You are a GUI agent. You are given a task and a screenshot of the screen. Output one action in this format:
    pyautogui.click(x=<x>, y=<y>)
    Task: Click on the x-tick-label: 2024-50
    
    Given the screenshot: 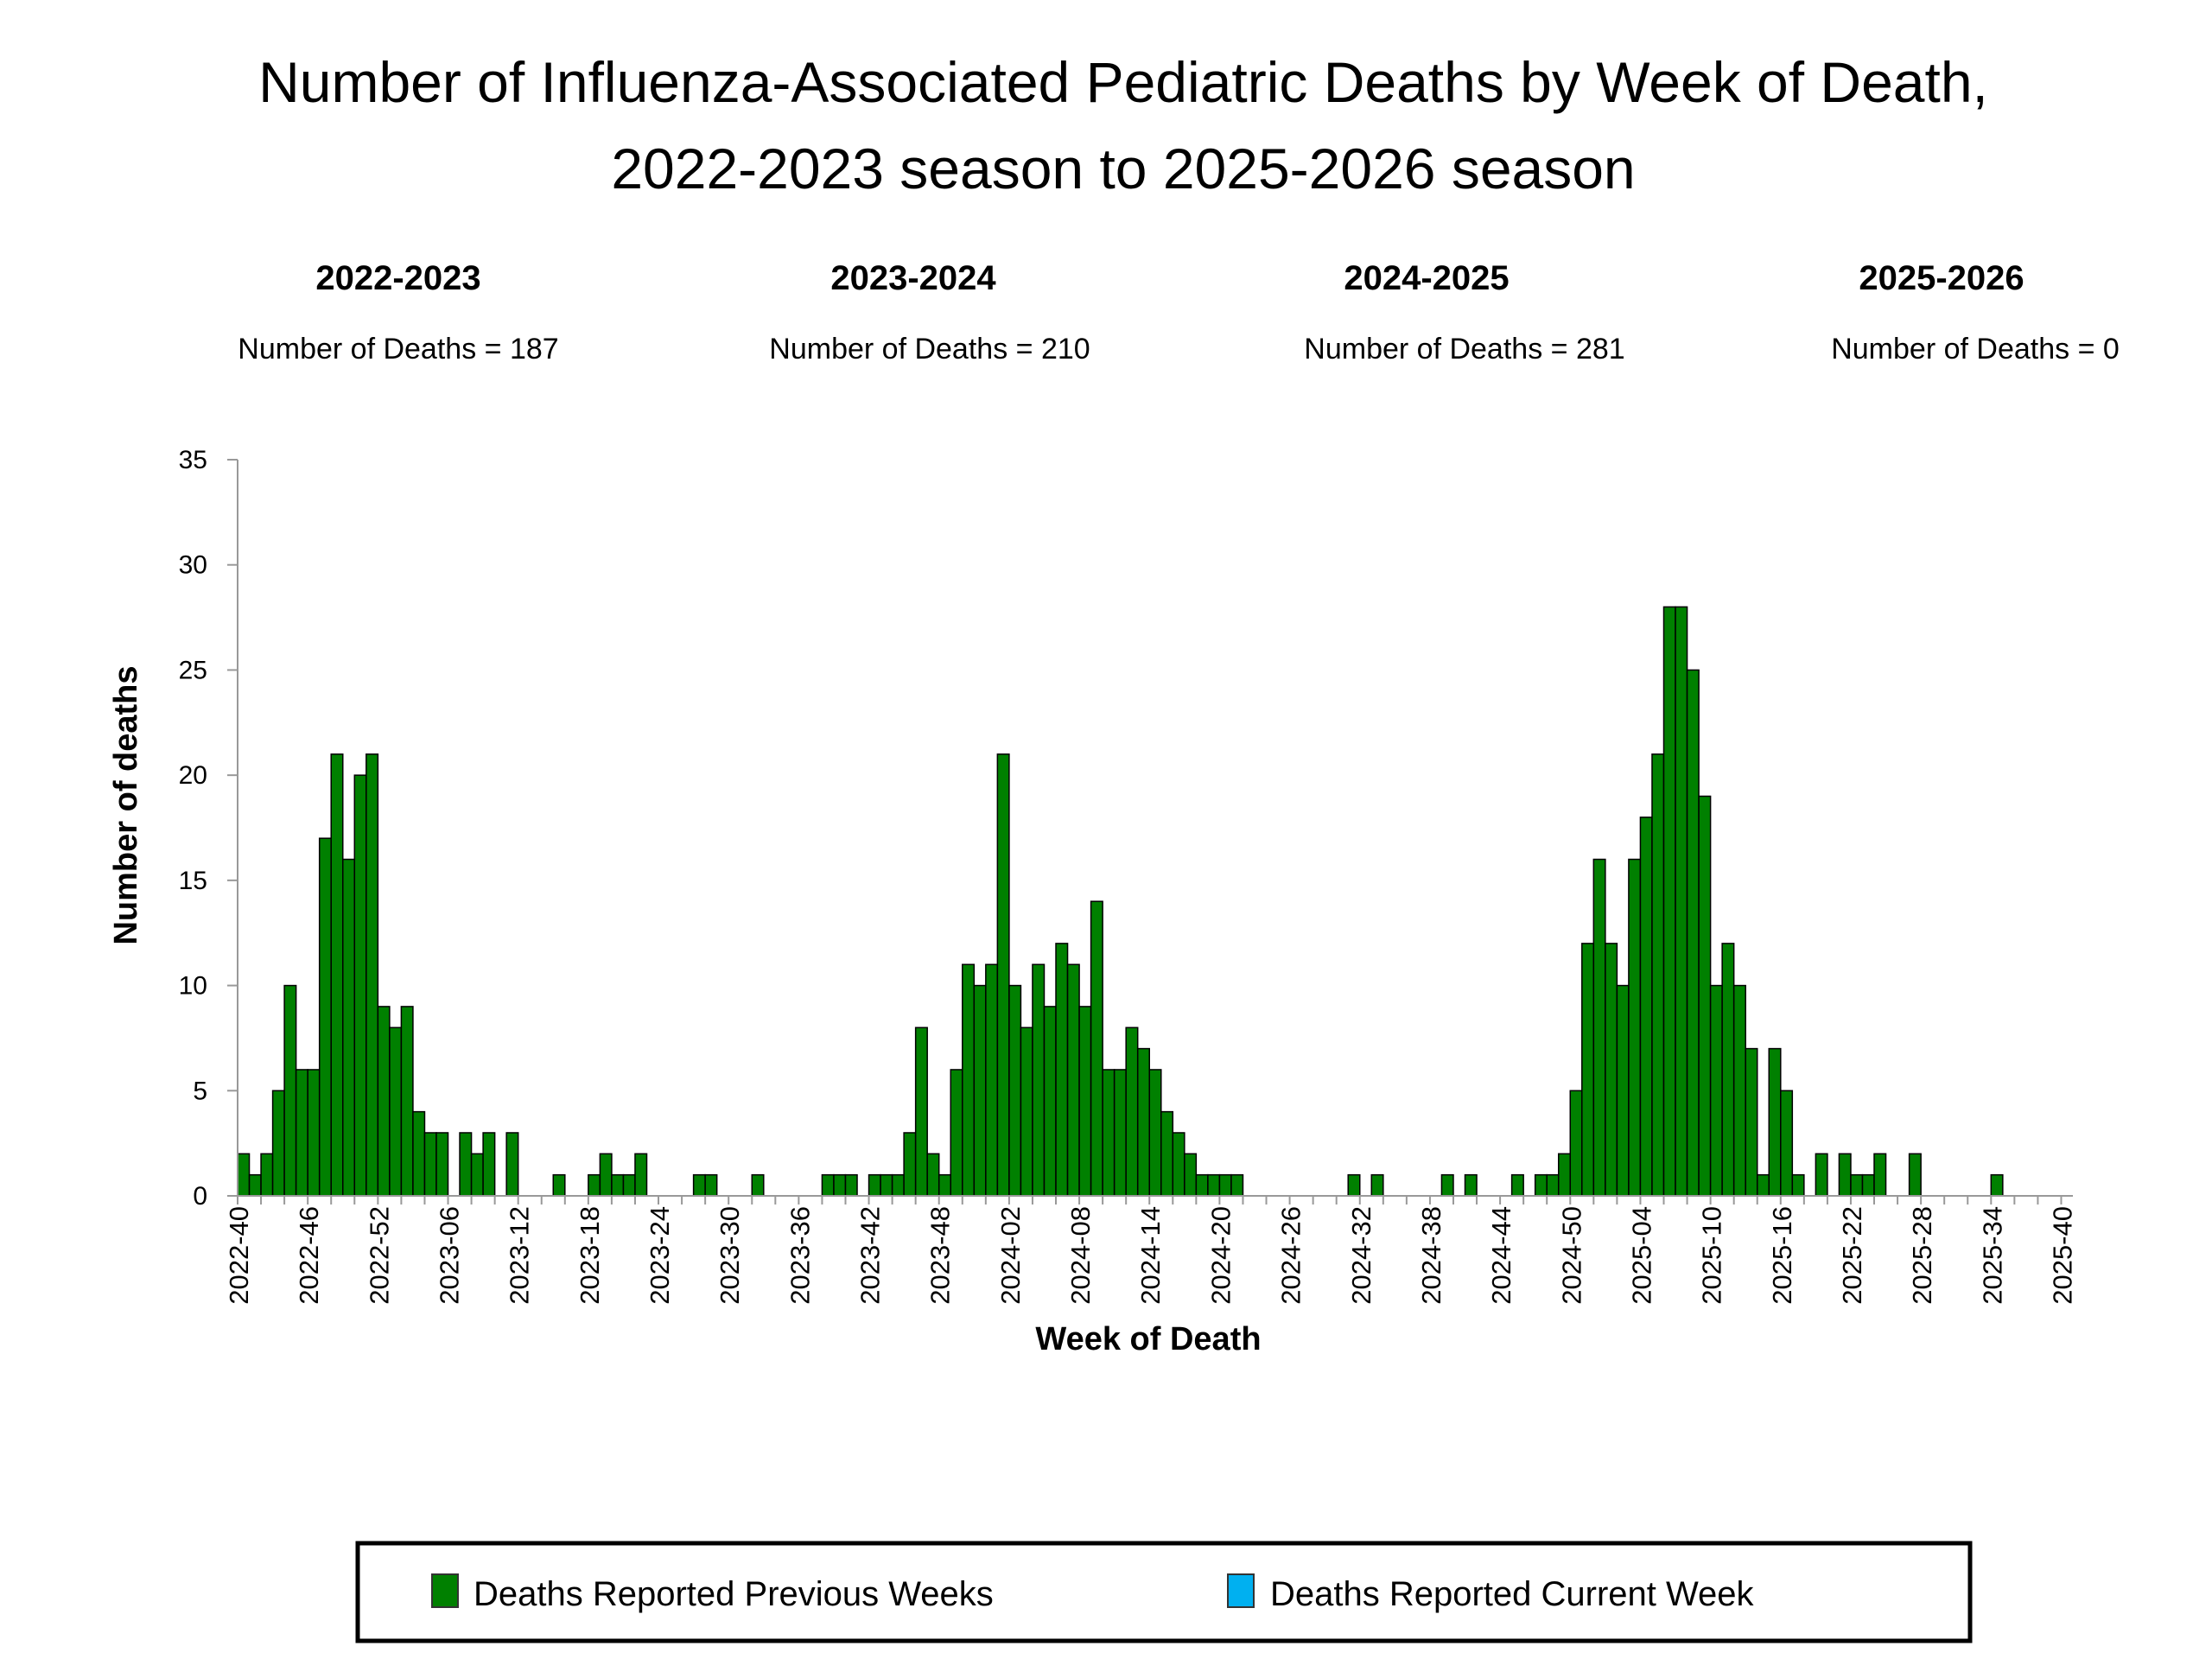 What is the action you would take?
    pyautogui.click(x=1571, y=1255)
    